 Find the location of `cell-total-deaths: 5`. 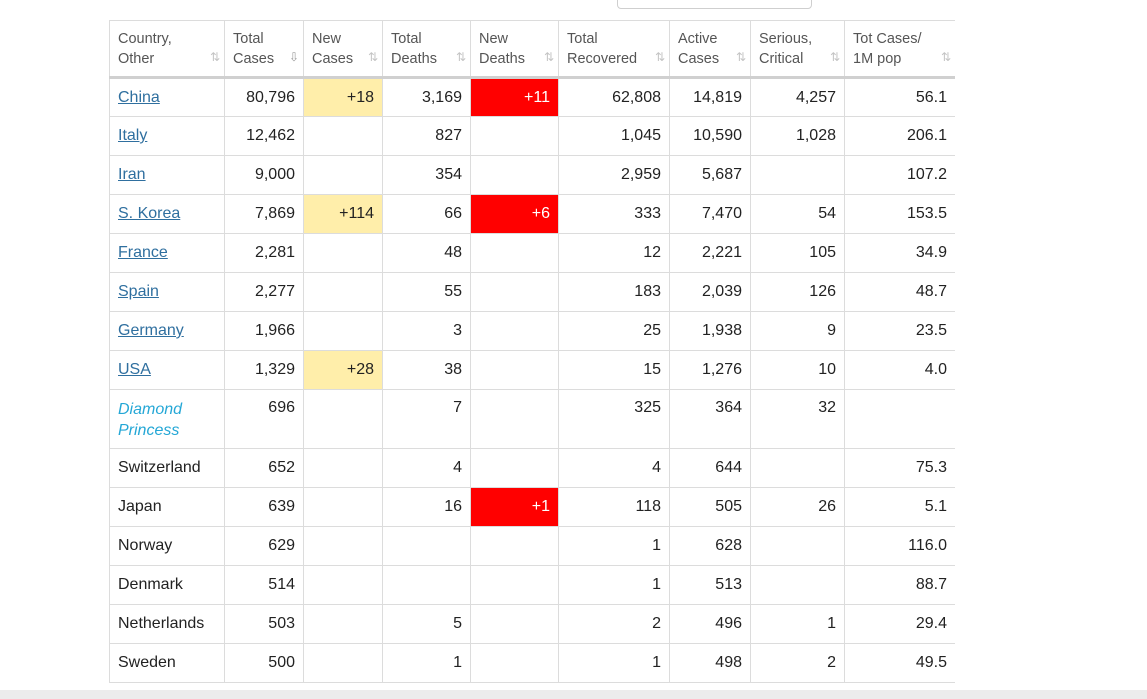

cell-total-deaths: 5 is located at coordinates (426, 624).